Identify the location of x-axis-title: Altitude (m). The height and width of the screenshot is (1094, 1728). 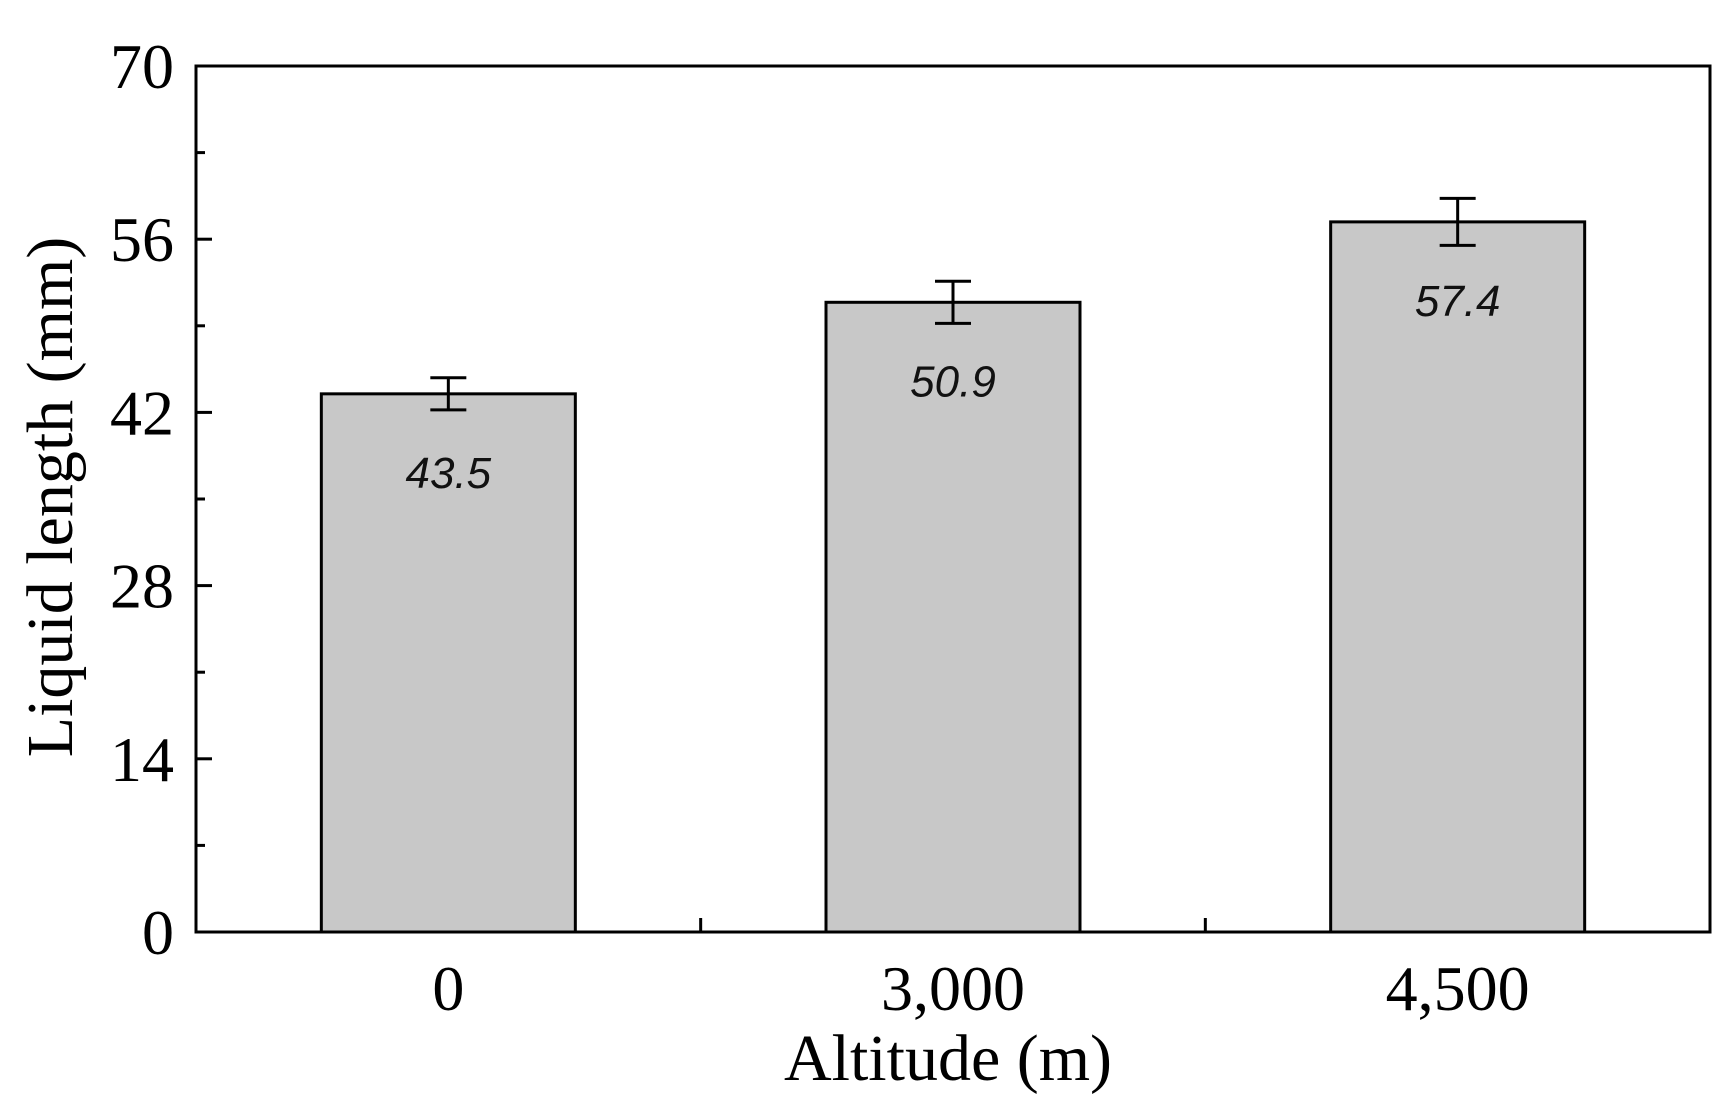
(948, 1058).